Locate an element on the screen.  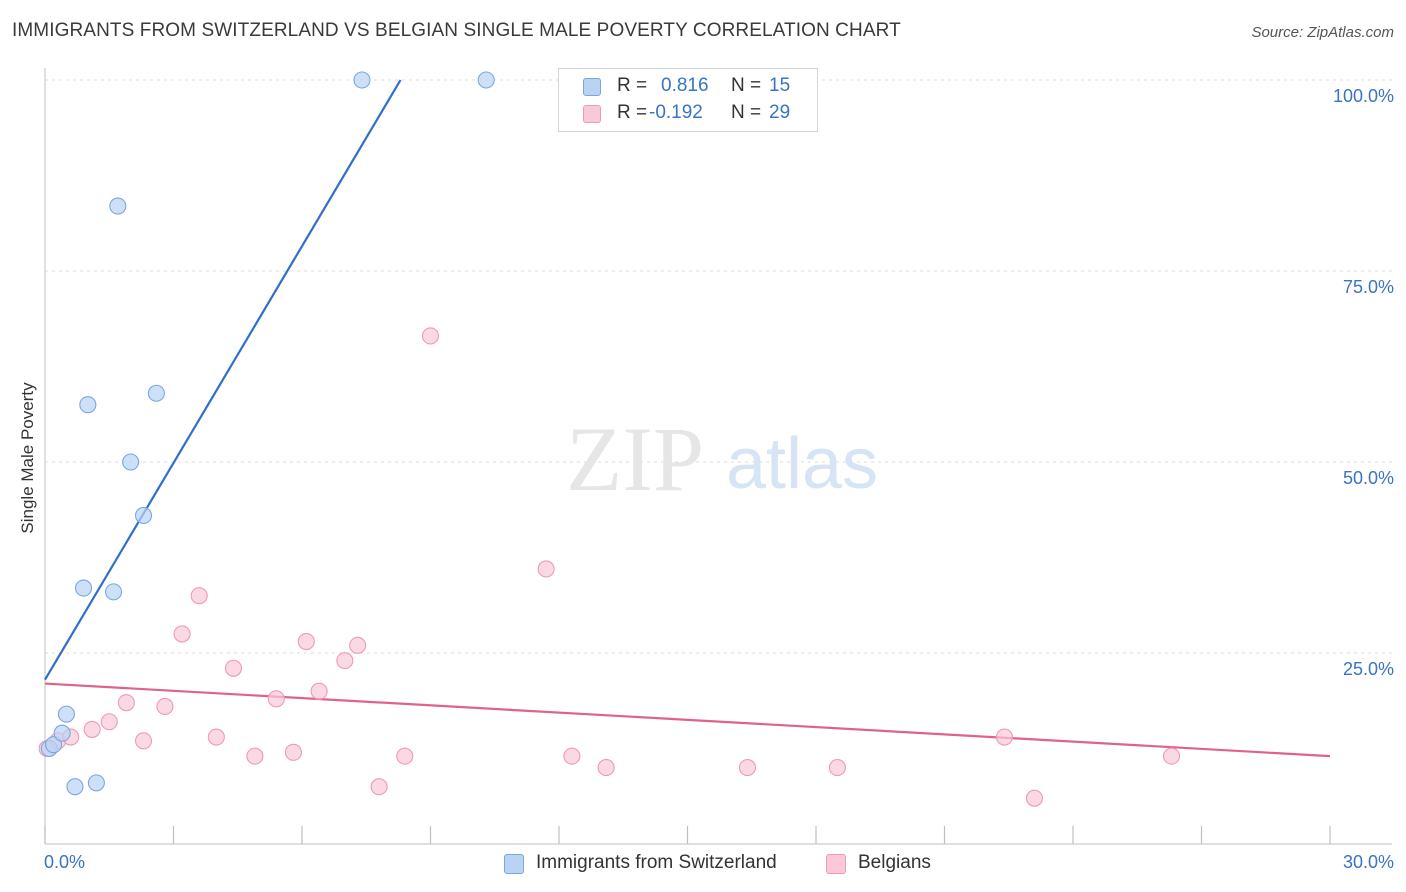
r-value: 0.816 is located at coordinates (685, 85).